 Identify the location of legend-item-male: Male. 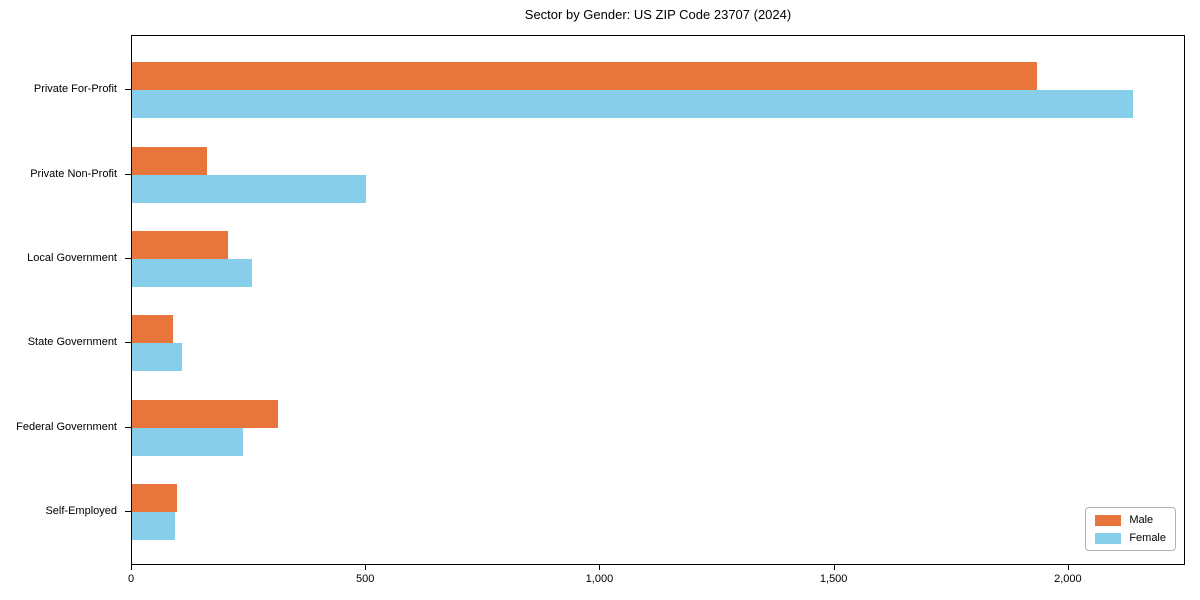
(1130, 520).